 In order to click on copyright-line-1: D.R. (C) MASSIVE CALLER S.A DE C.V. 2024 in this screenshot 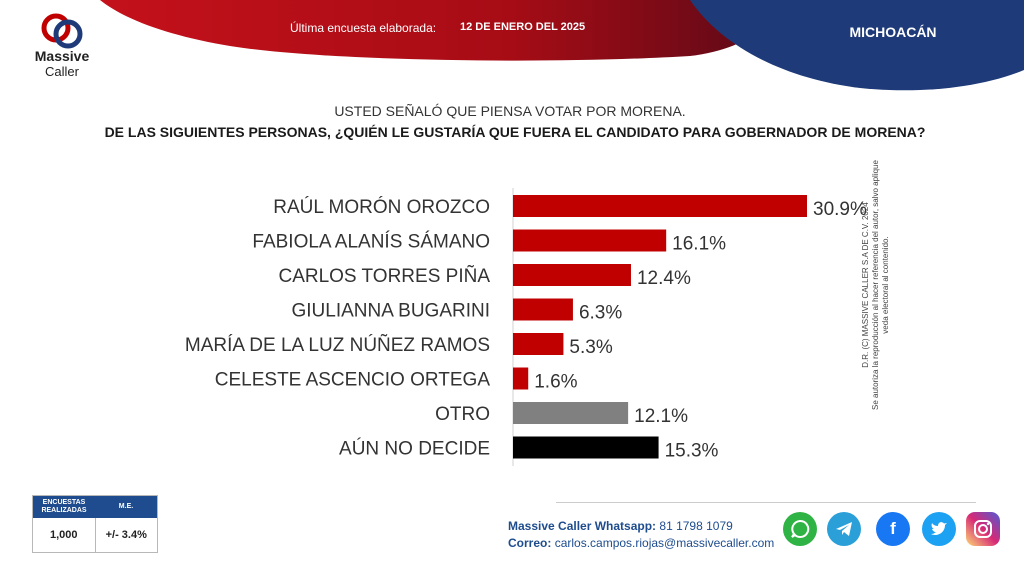, I will do `click(865, 285)`.